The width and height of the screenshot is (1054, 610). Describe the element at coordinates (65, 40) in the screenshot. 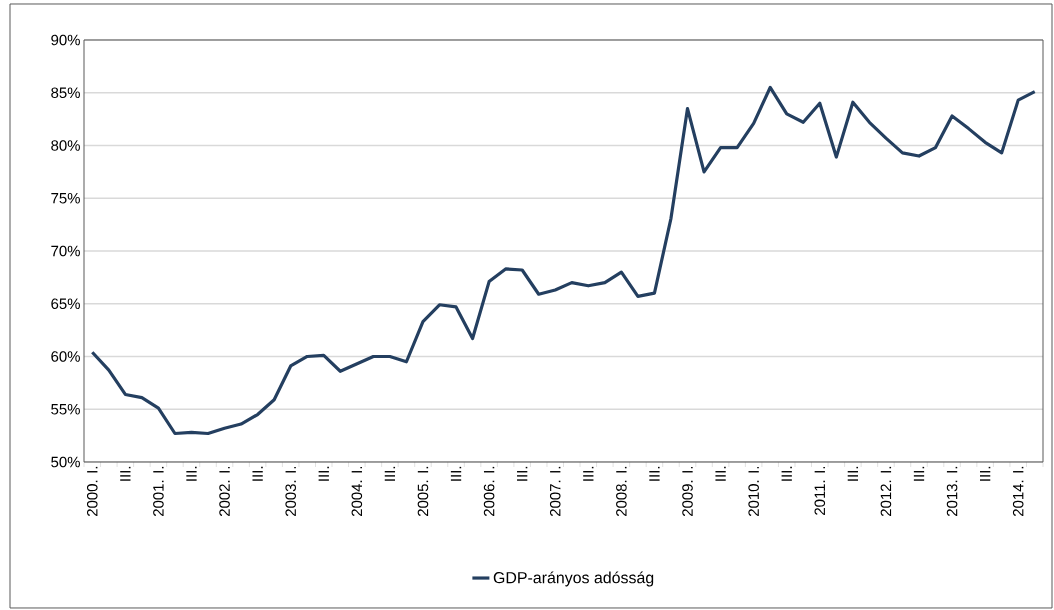

I see `y-tick-label: 90%` at that location.